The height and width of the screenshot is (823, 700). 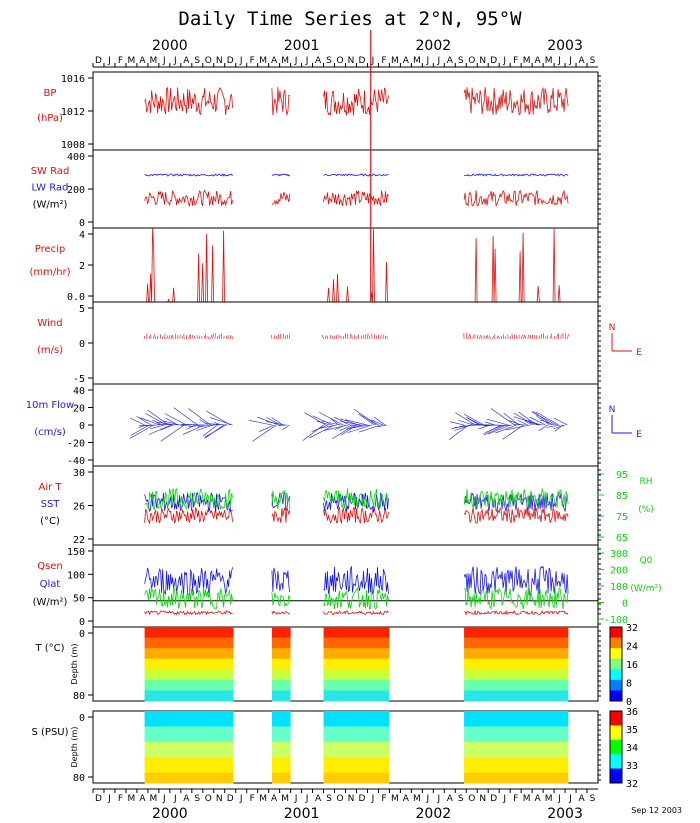 What do you see at coordinates (76, 552) in the screenshot?
I see `y-tick-label: 150` at bounding box center [76, 552].